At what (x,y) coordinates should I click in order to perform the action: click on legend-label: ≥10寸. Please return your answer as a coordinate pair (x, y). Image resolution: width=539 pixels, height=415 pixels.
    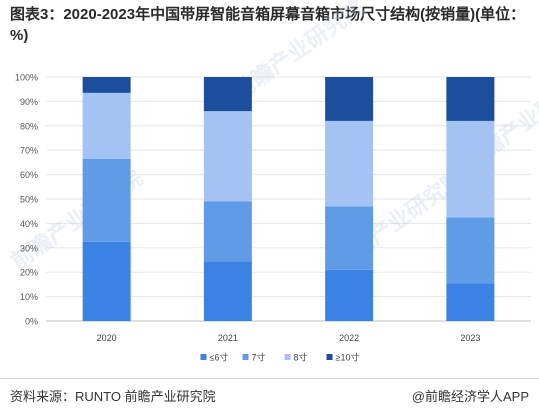
    Looking at the image, I should click on (348, 357).